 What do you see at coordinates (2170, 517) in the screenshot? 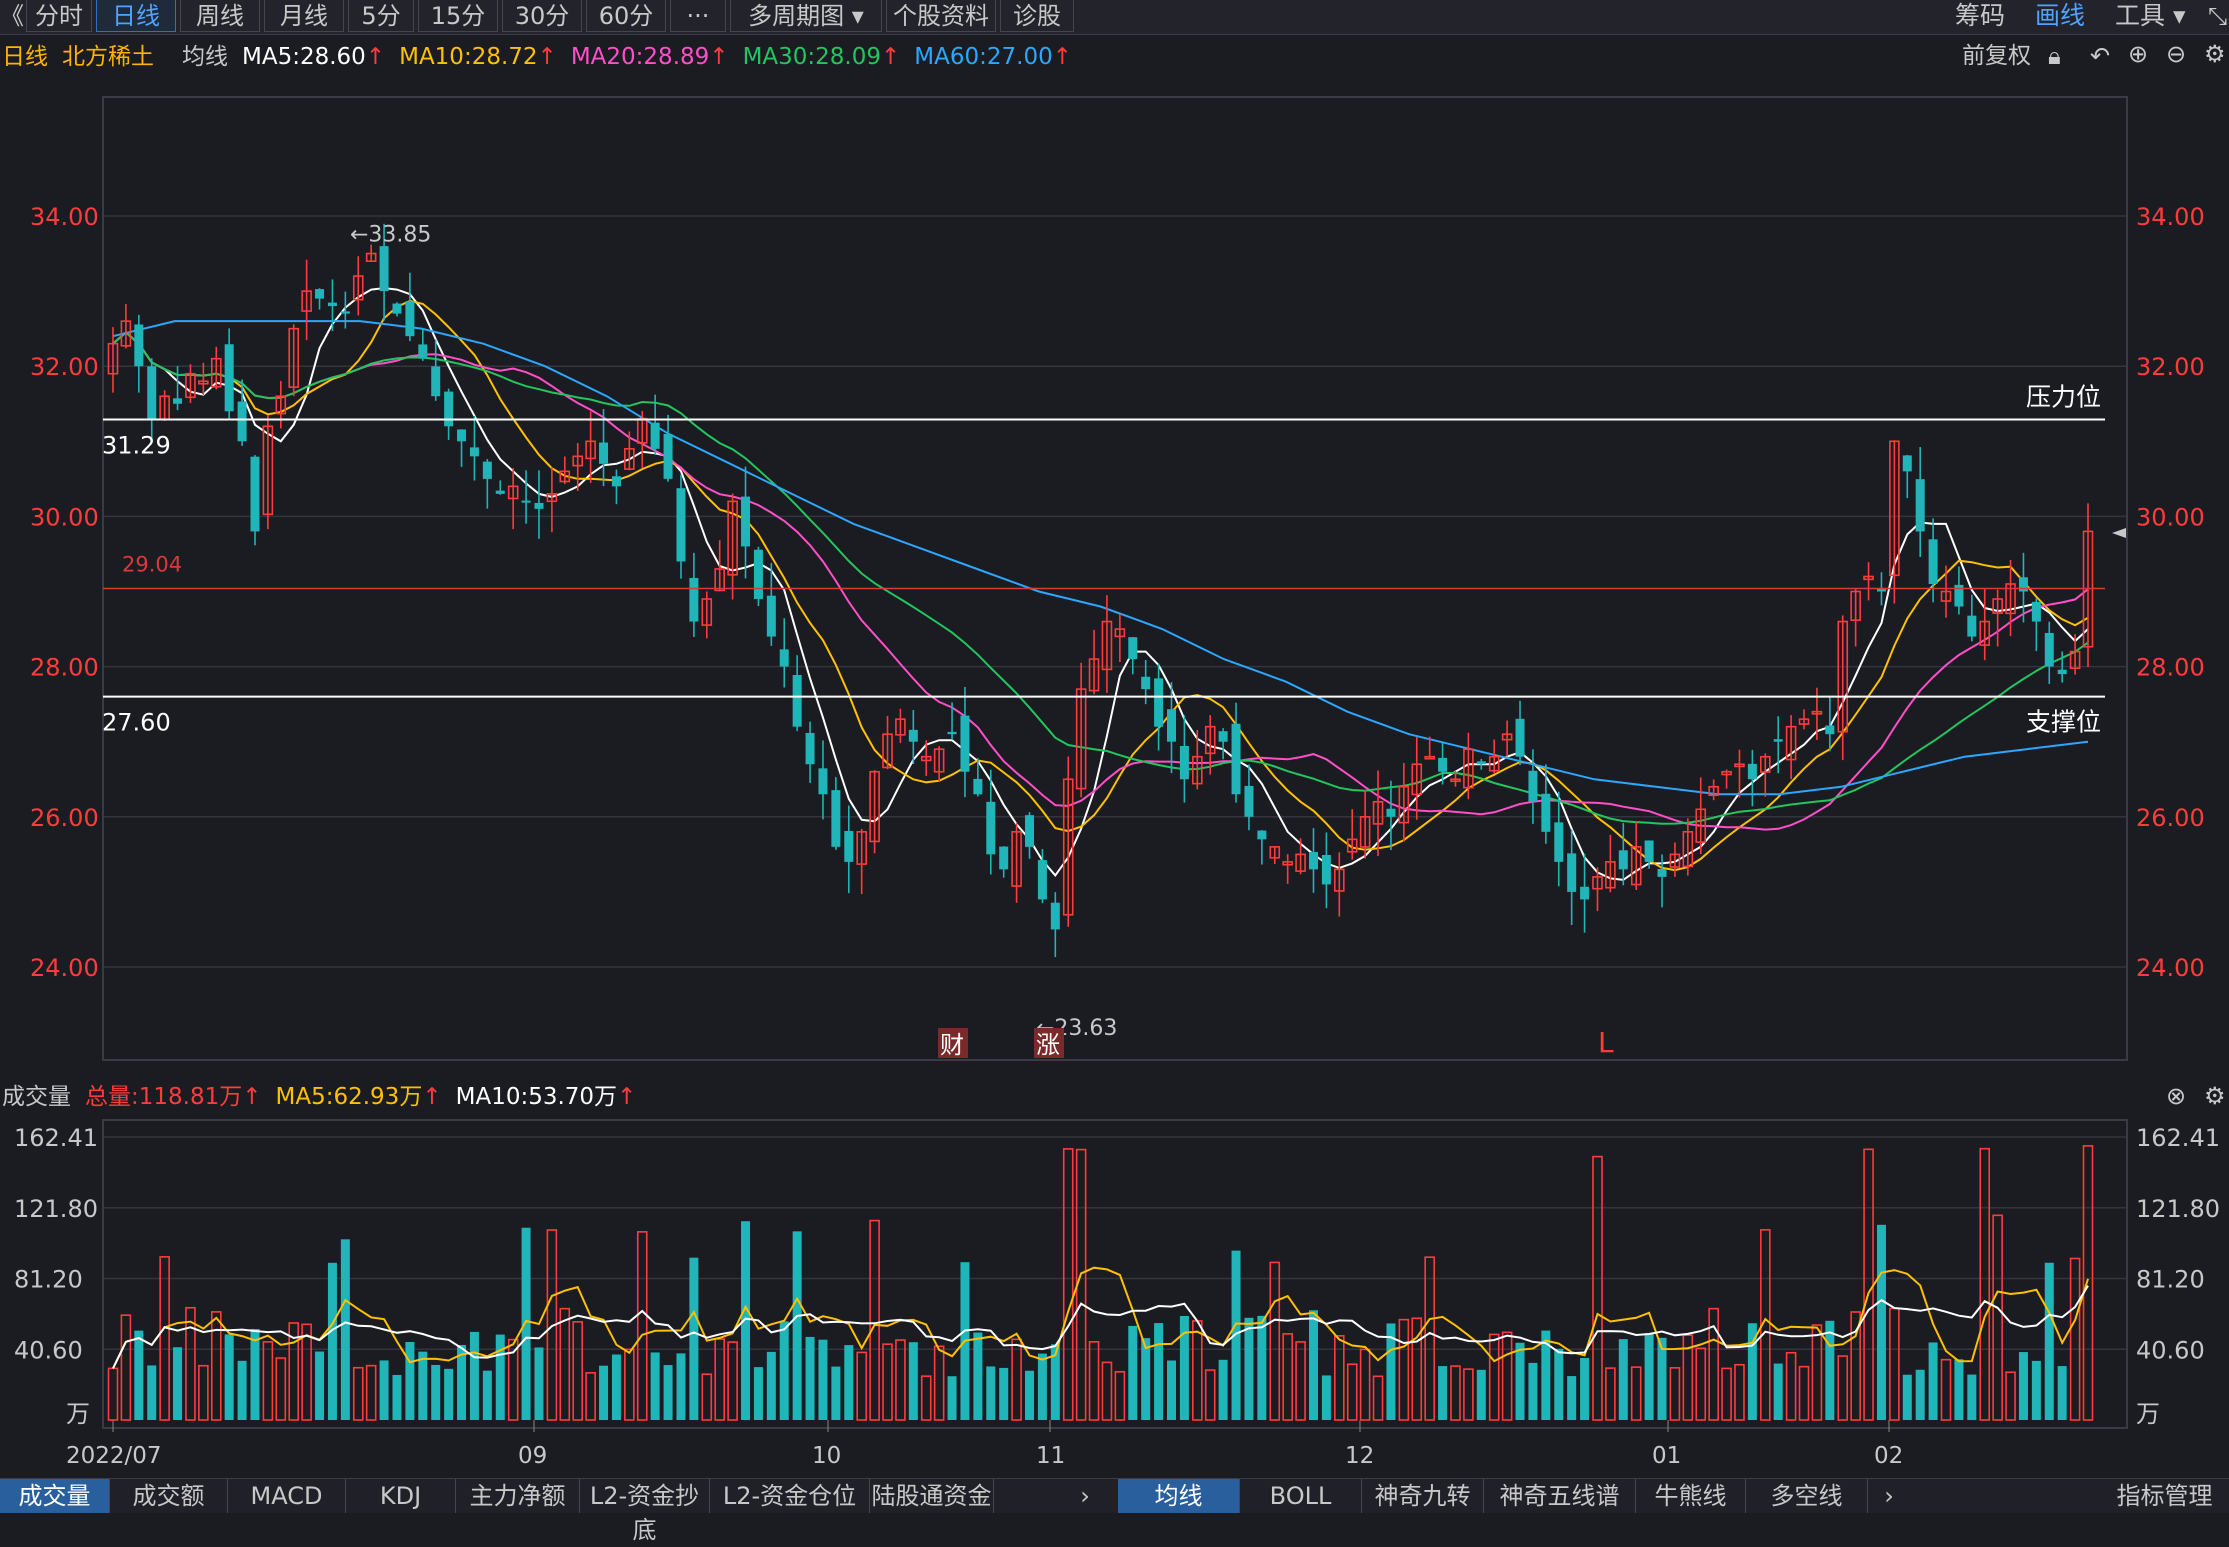
I see `price-label-right: 30.00` at bounding box center [2170, 517].